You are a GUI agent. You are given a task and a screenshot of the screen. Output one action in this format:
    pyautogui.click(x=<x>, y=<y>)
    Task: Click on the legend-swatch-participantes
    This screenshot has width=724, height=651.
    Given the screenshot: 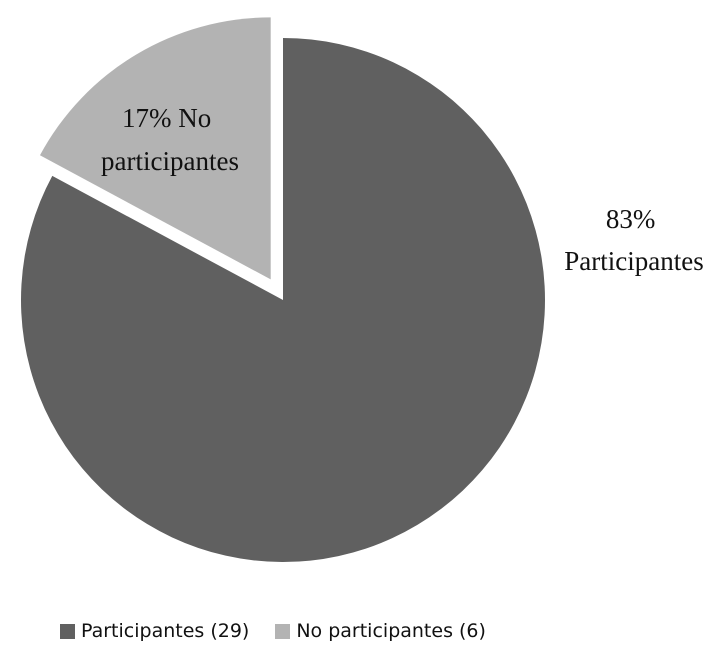 What is the action you would take?
    pyautogui.click(x=67, y=631)
    